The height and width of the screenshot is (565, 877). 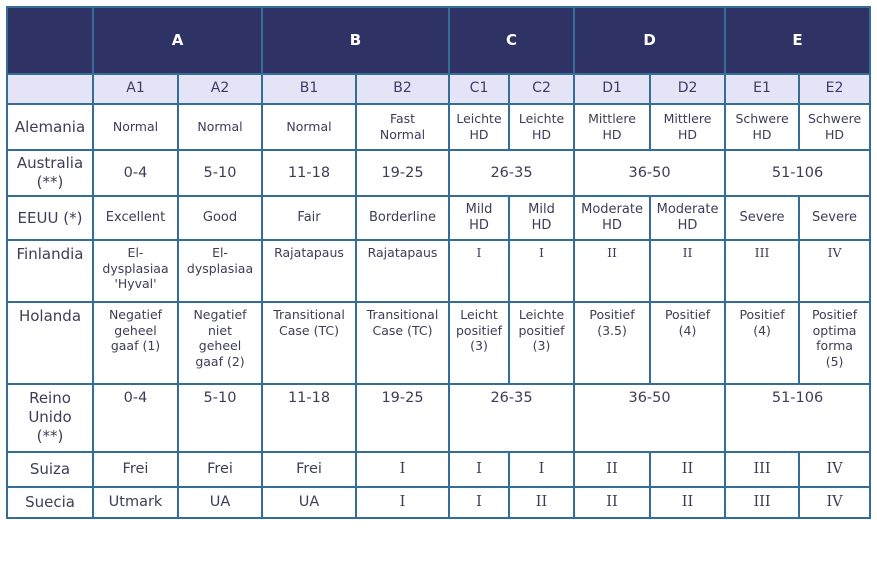 I want to click on table-cell: IV, so click(x=835, y=271).